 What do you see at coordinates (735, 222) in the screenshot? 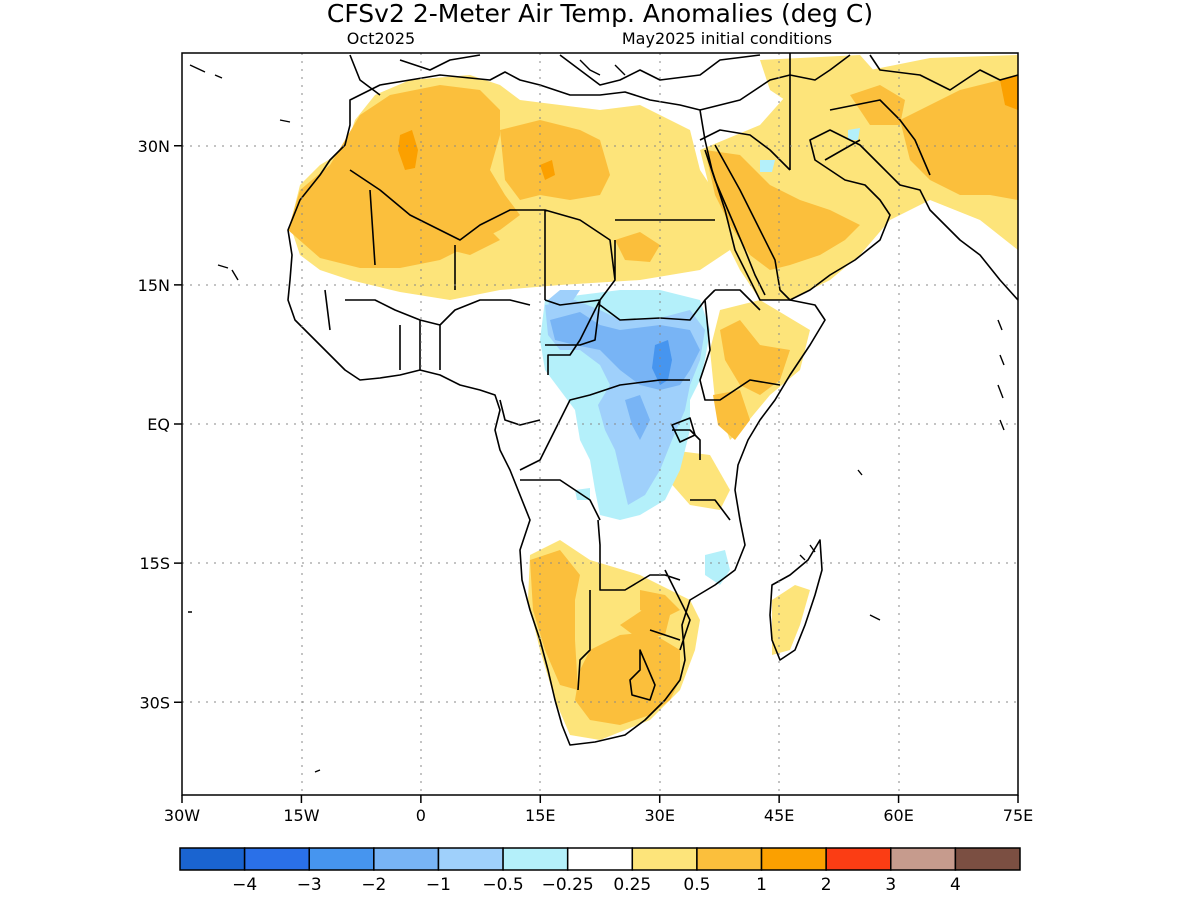
I see `red-sea` at bounding box center [735, 222].